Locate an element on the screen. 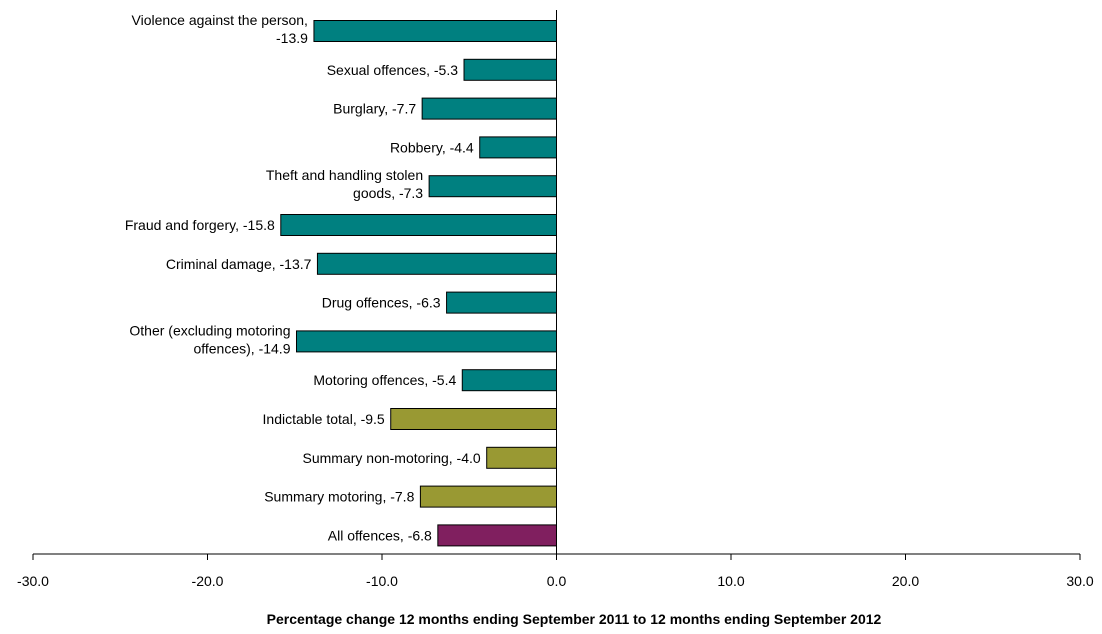 This screenshot has width=1102, height=634. bar-label: All offences, -6.8 is located at coordinates (380, 535).